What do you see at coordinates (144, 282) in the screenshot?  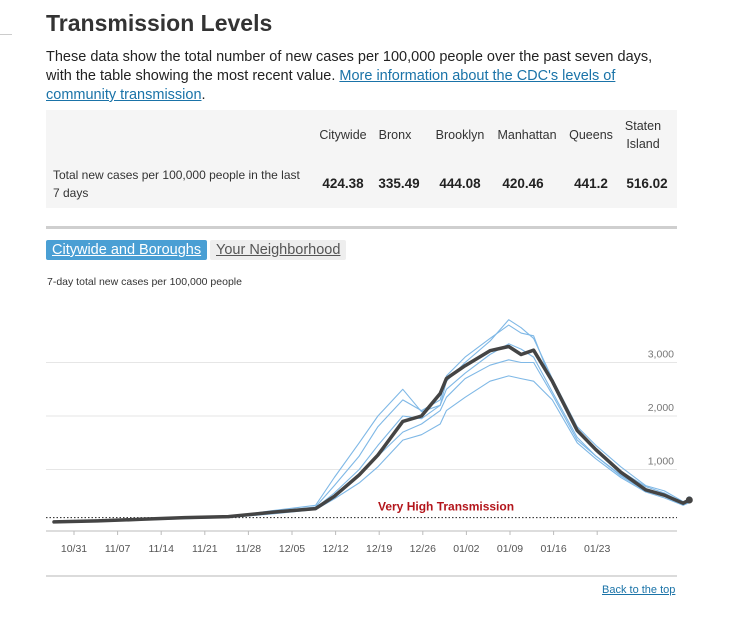 I see `chart-subtitle: 7-day total new cases per 100,000 people` at bounding box center [144, 282].